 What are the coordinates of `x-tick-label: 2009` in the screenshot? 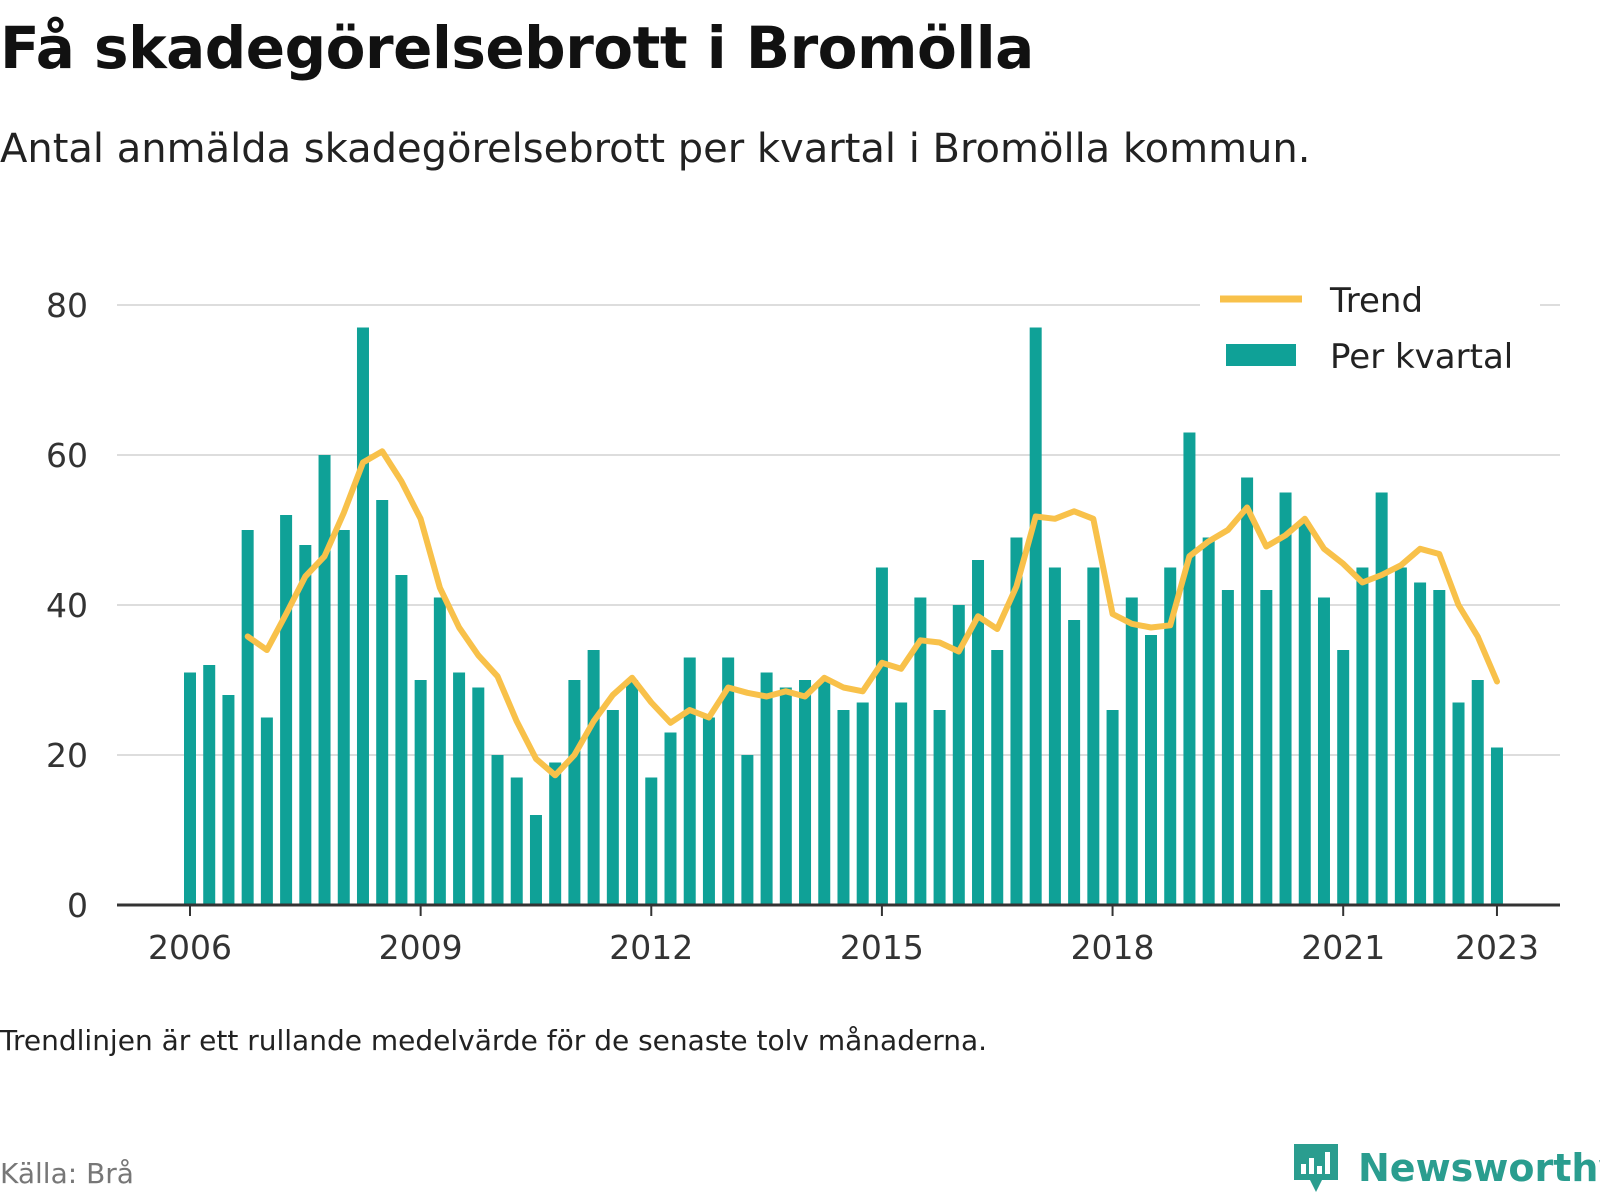 It's located at (421, 947).